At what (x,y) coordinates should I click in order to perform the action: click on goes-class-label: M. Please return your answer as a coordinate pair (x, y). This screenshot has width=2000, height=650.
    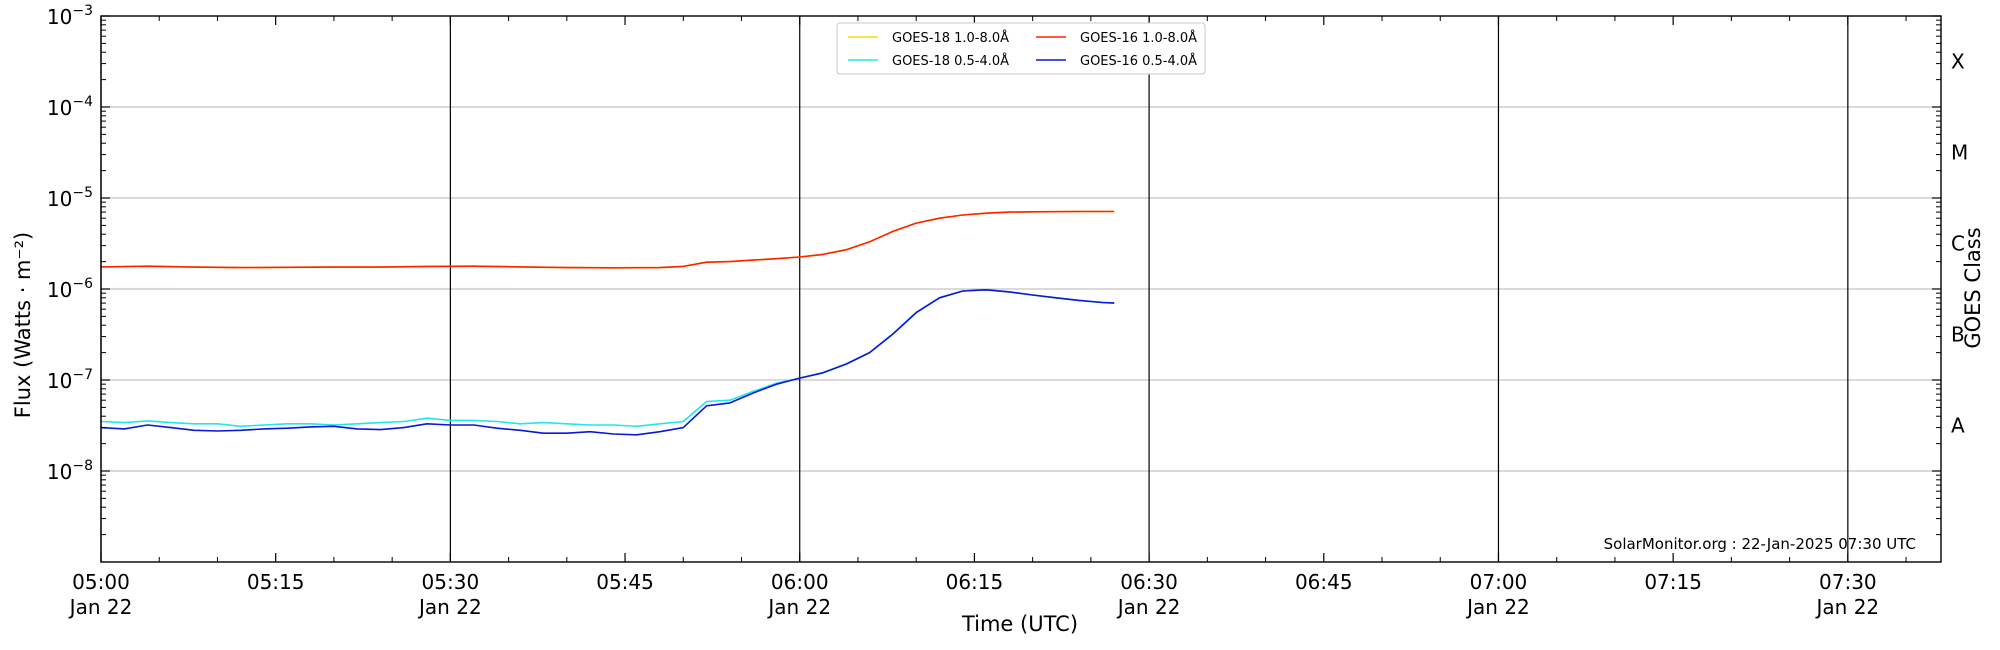
    Looking at the image, I should click on (1959, 153).